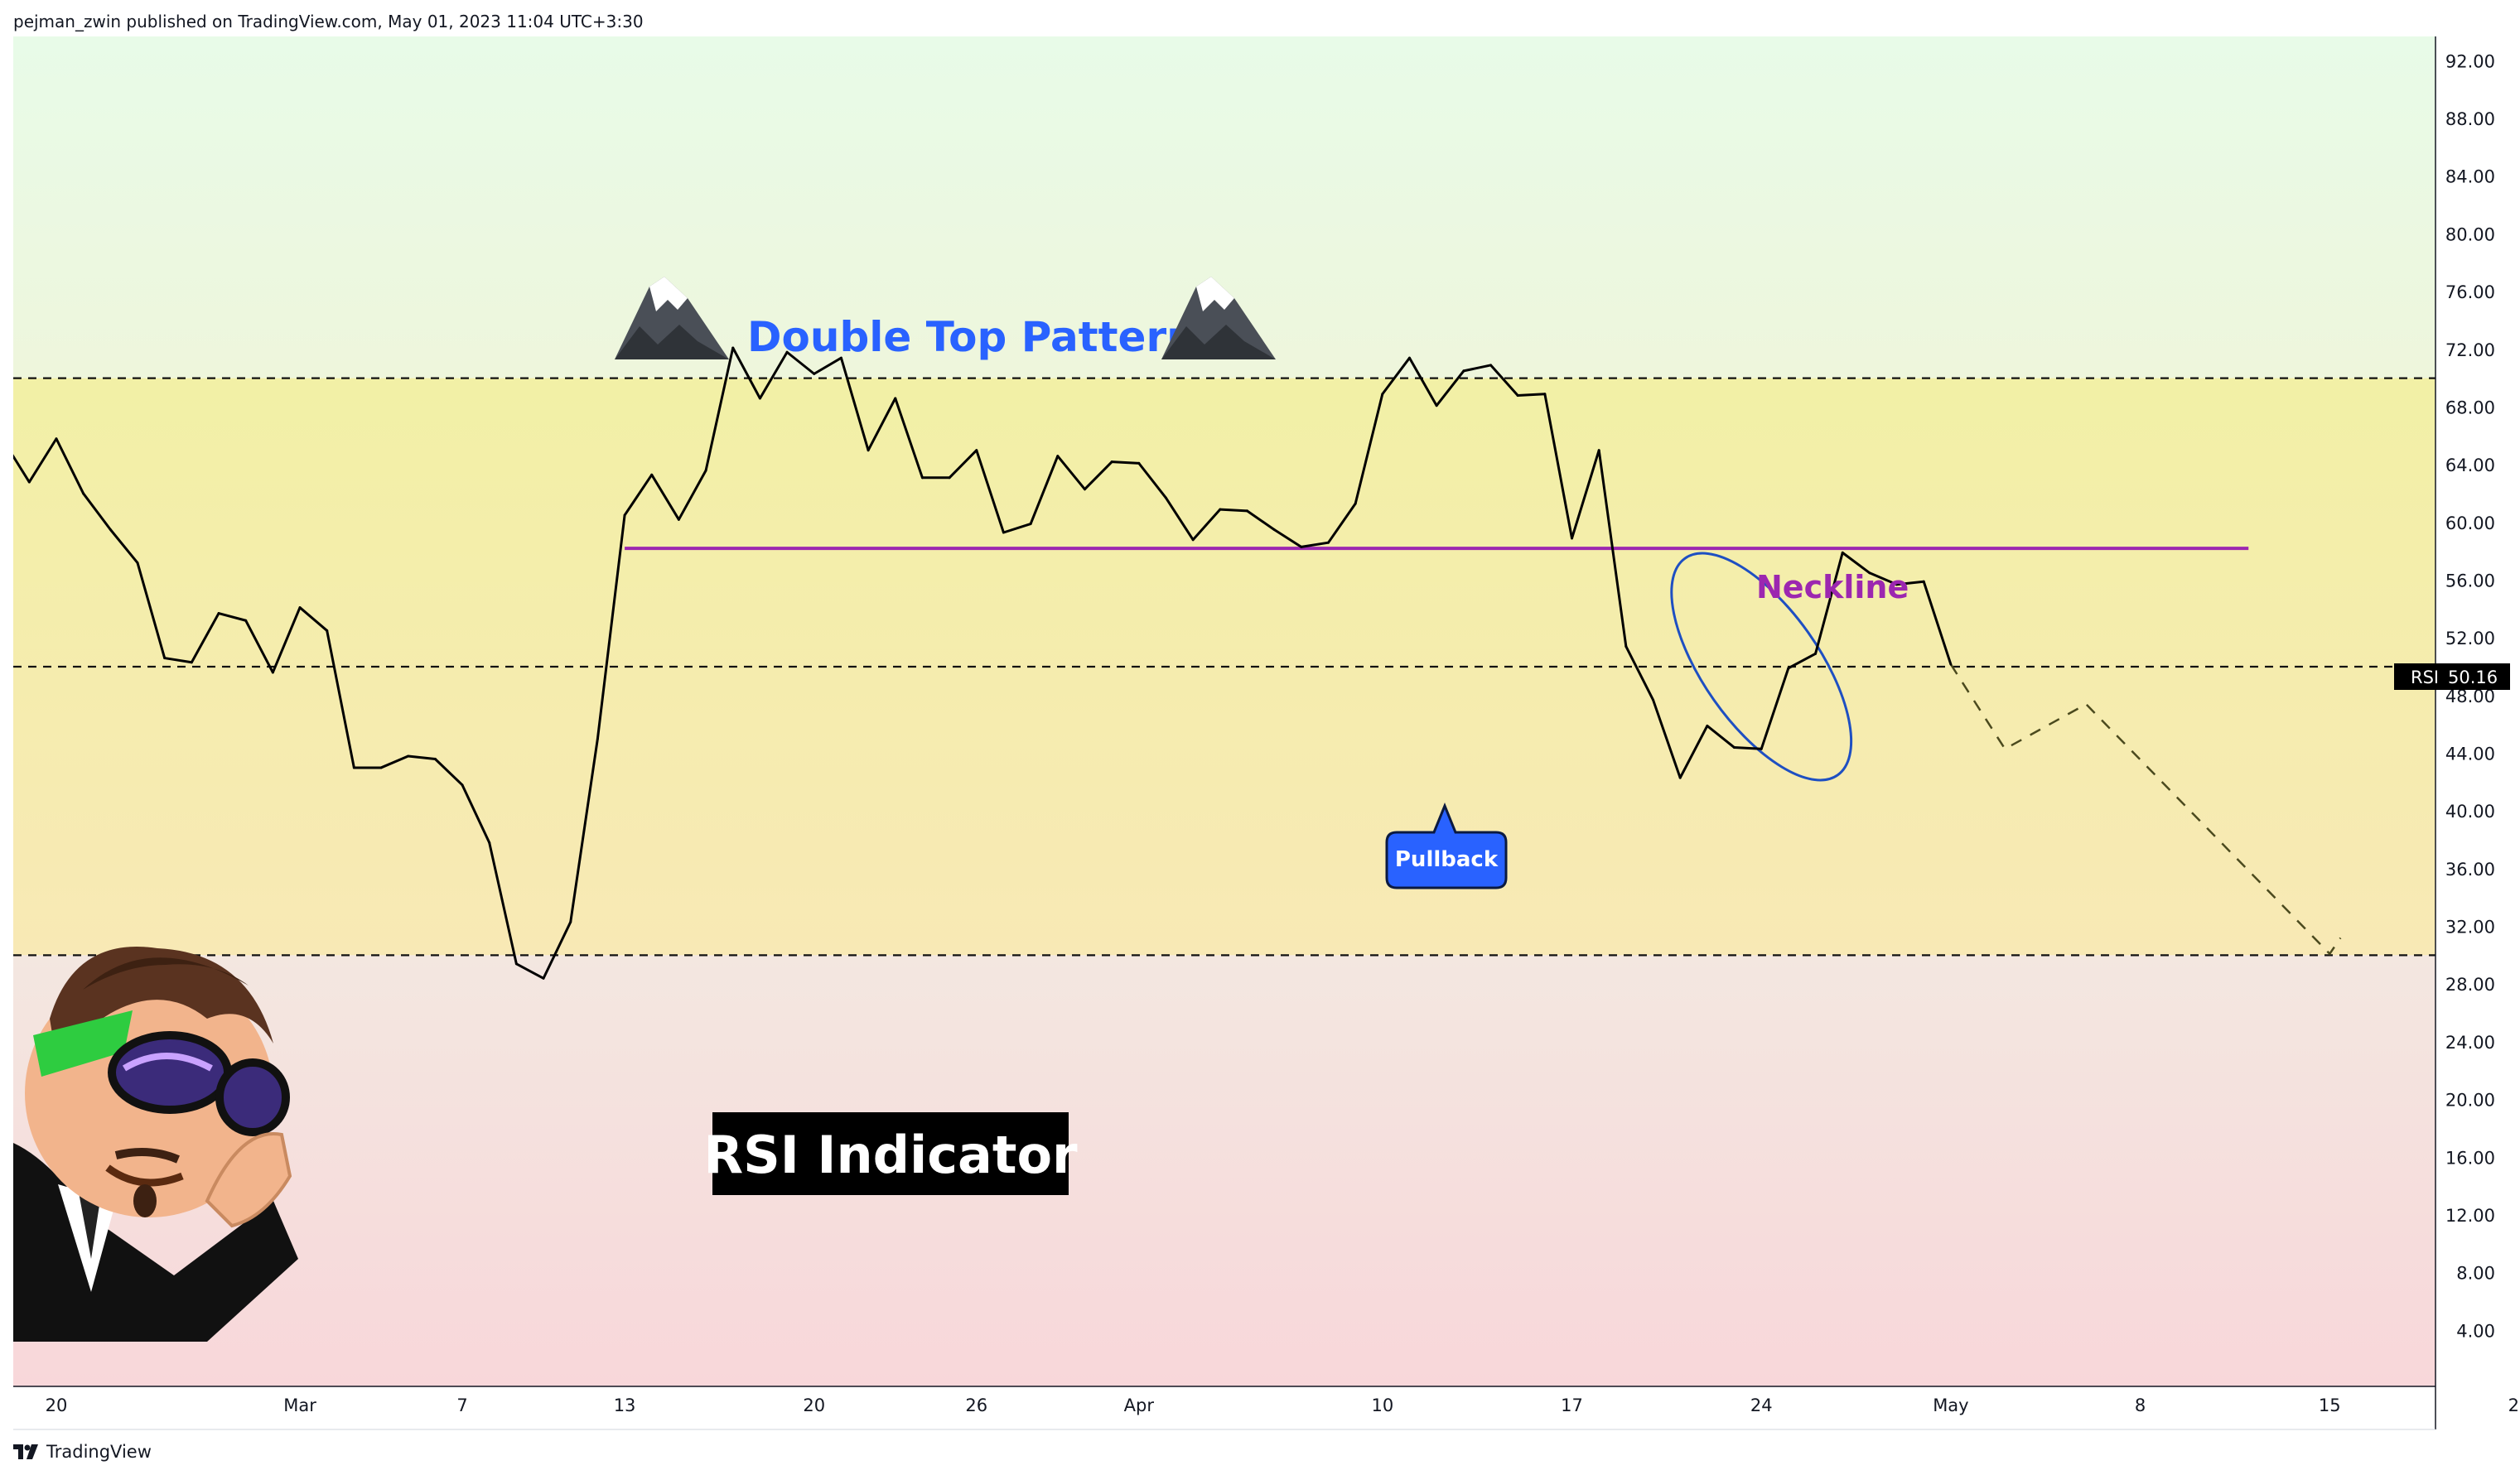 The width and height of the screenshot is (2520, 1475). What do you see at coordinates (1382, 1405) in the screenshot?
I see `x-tick-label: 10` at bounding box center [1382, 1405].